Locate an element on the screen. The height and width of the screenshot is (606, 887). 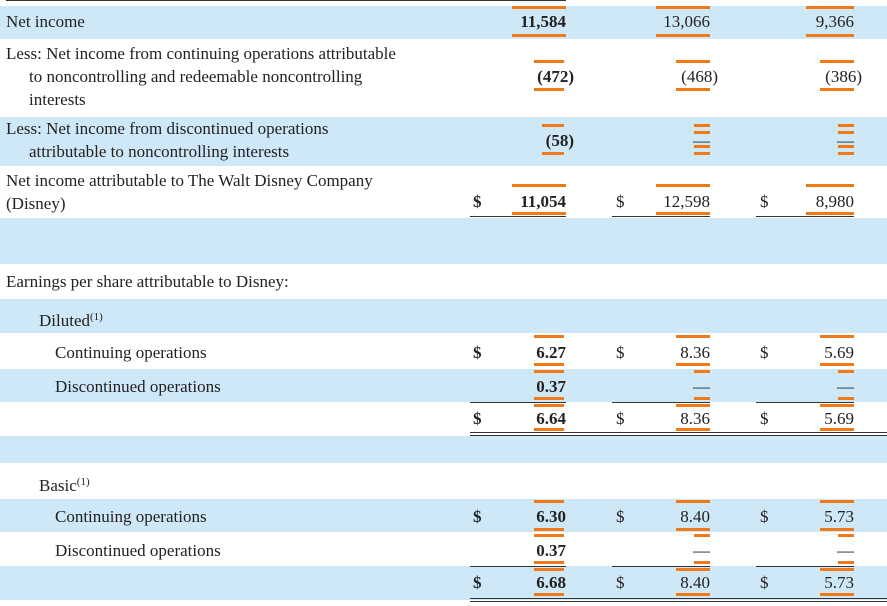
basic-cont-2020: 8.40 is located at coordinates (695, 516).